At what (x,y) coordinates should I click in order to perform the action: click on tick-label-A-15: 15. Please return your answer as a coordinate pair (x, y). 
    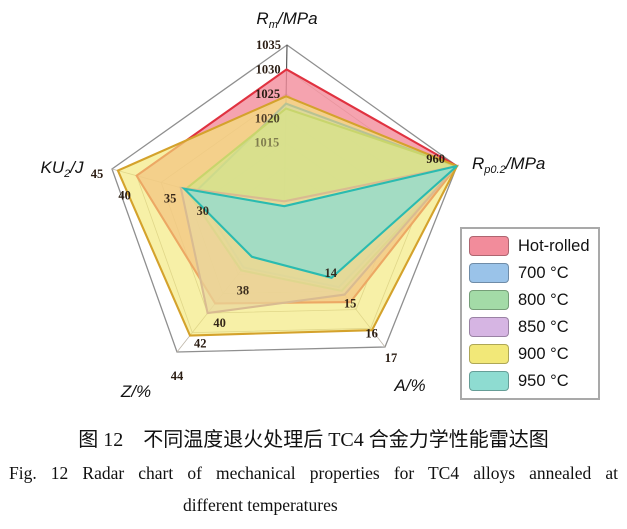
    Looking at the image, I should click on (350, 304).